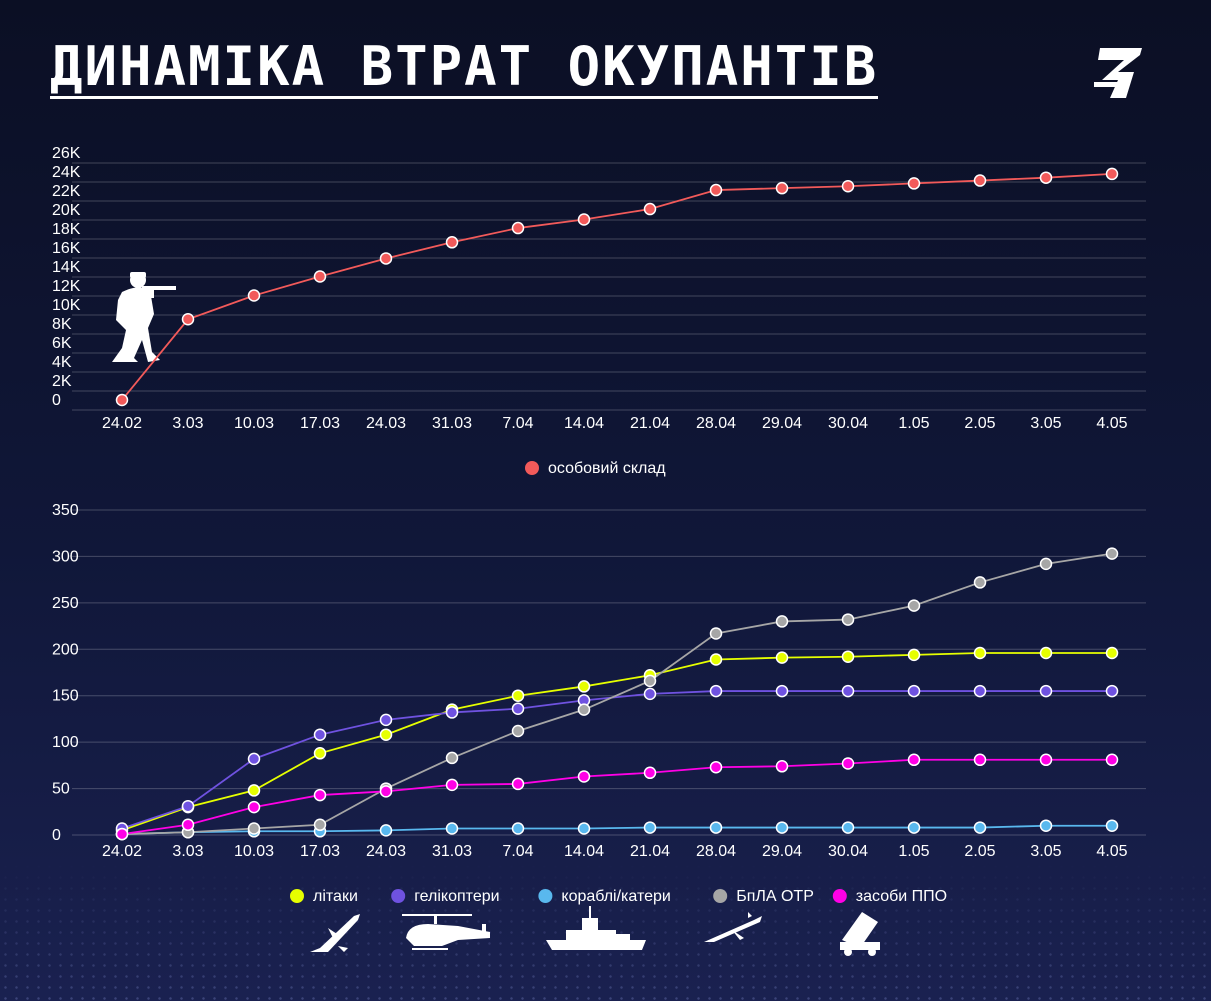 This screenshot has height=1001, width=1211. I want to click on y-tick-label: 14K, so click(66, 267).